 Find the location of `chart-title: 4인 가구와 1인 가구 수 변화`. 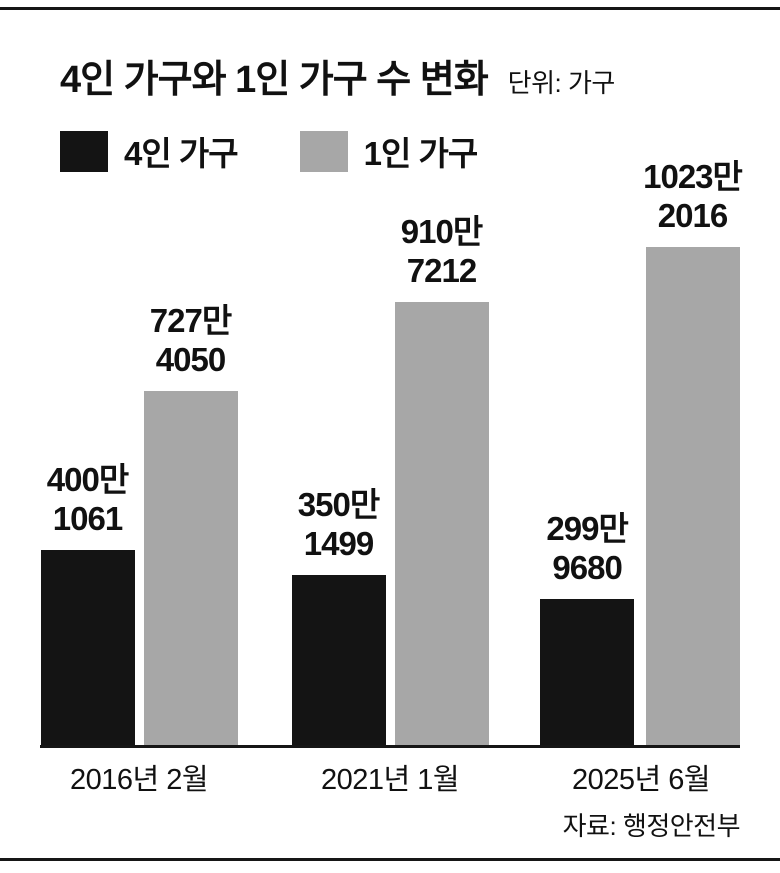

chart-title: 4인 가구와 1인 가구 수 변화 is located at coordinates (274, 80).